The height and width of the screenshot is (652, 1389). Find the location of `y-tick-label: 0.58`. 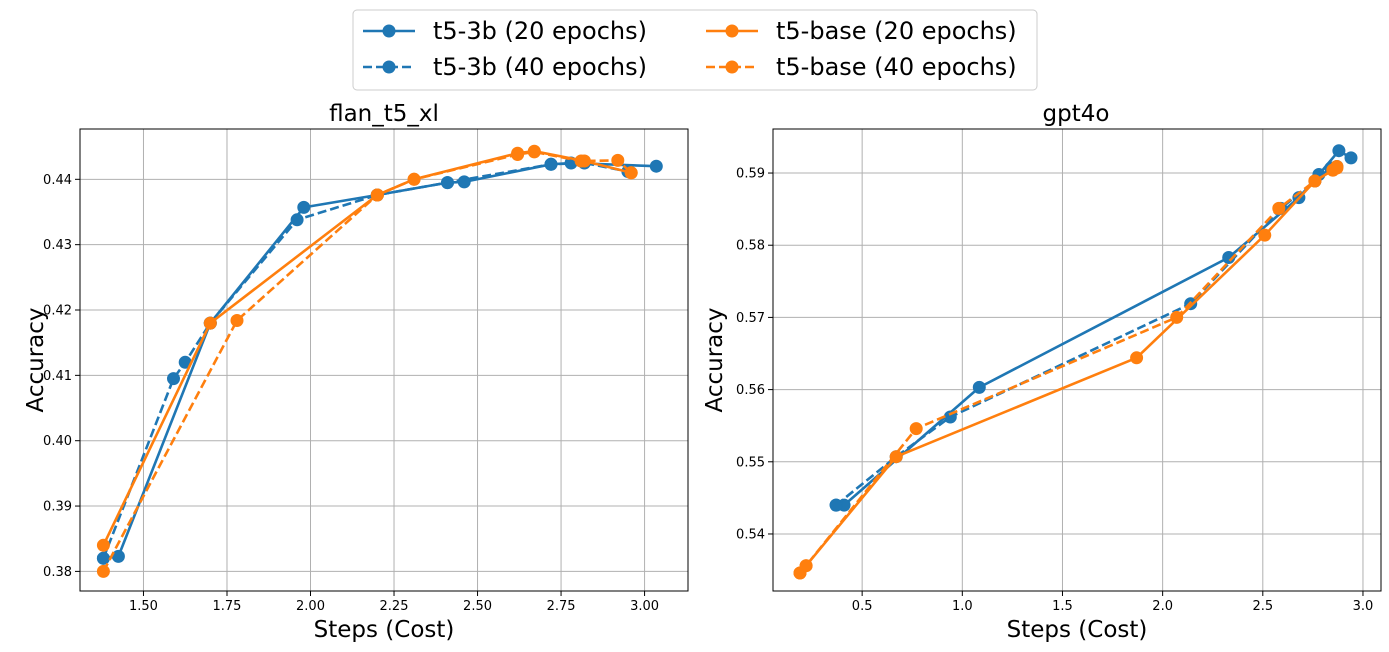

y-tick-label: 0.58 is located at coordinates (750, 246).